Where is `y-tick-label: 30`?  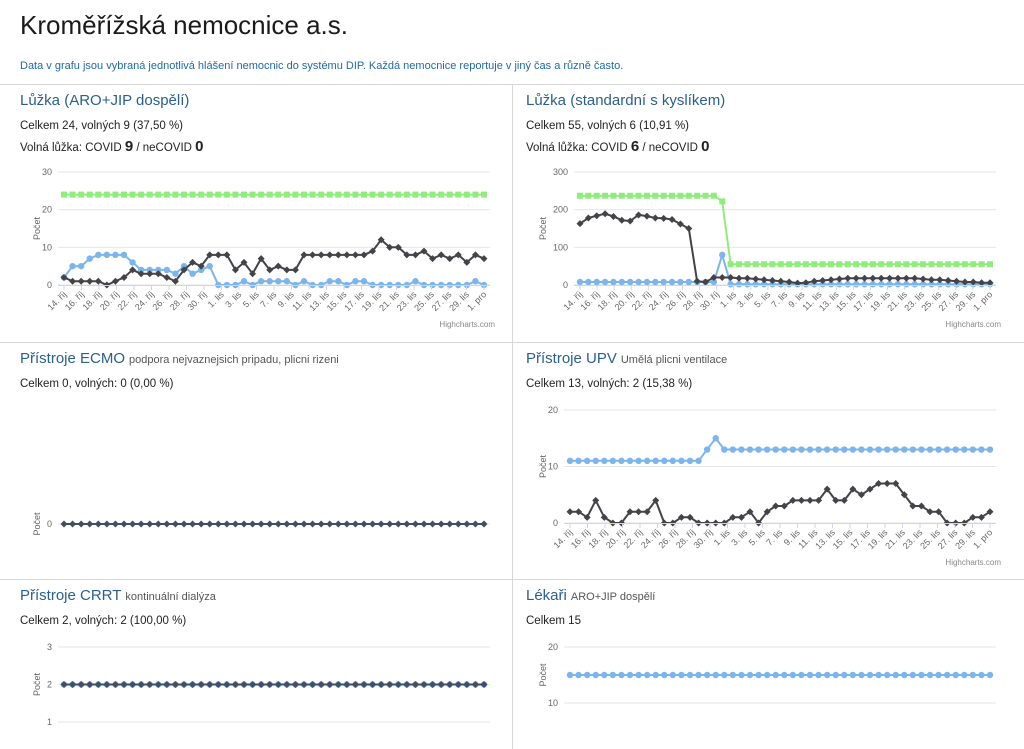
y-tick-label: 30 is located at coordinates (47, 172).